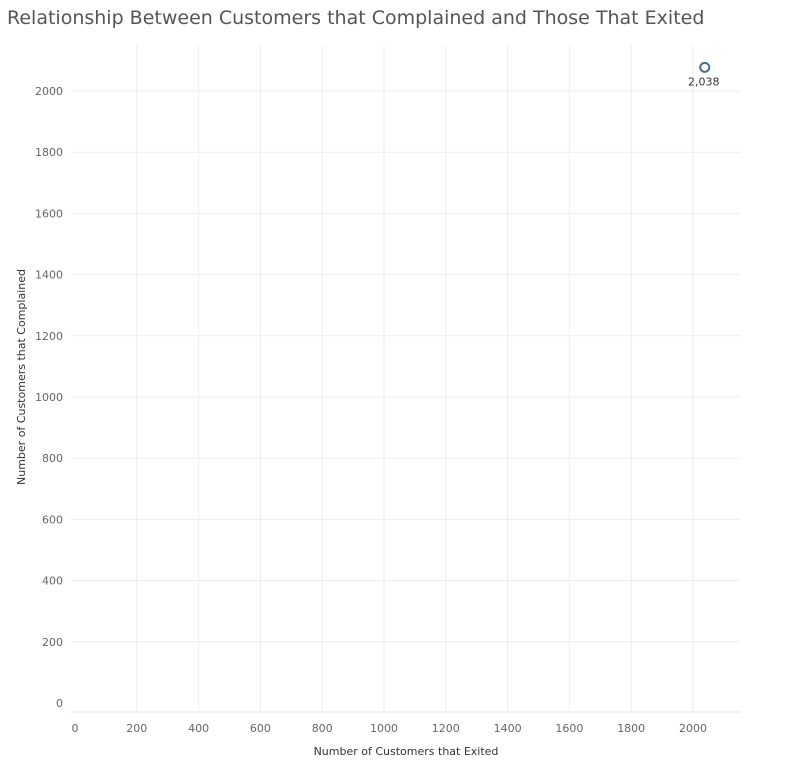 Image resolution: width=791 pixels, height=765 pixels. What do you see at coordinates (198, 728) in the screenshot?
I see `x-tick-label-400: 400` at bounding box center [198, 728].